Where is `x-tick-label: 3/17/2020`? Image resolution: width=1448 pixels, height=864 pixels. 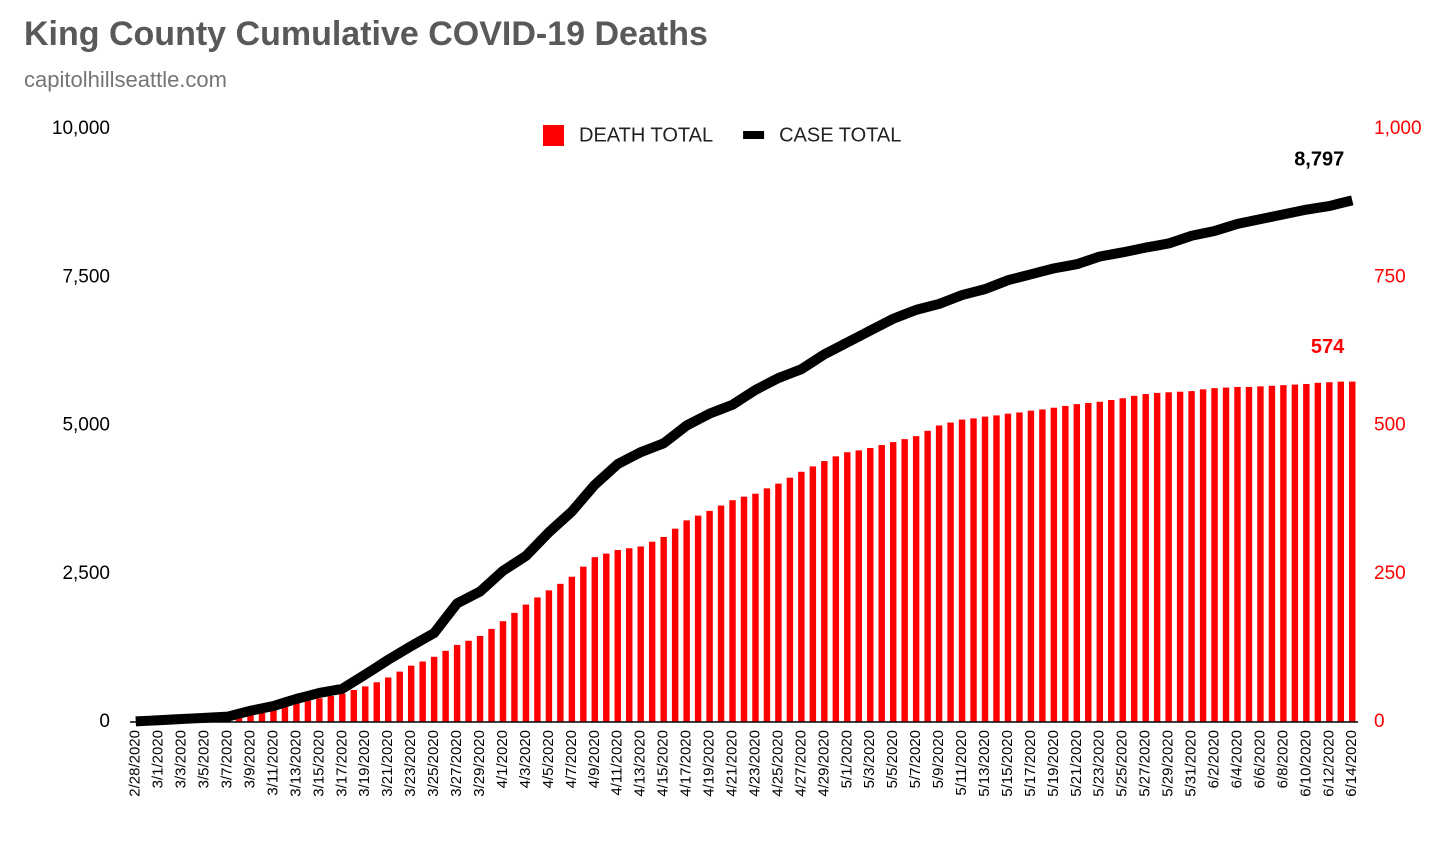 x-tick-label: 3/17/2020 is located at coordinates (341, 763).